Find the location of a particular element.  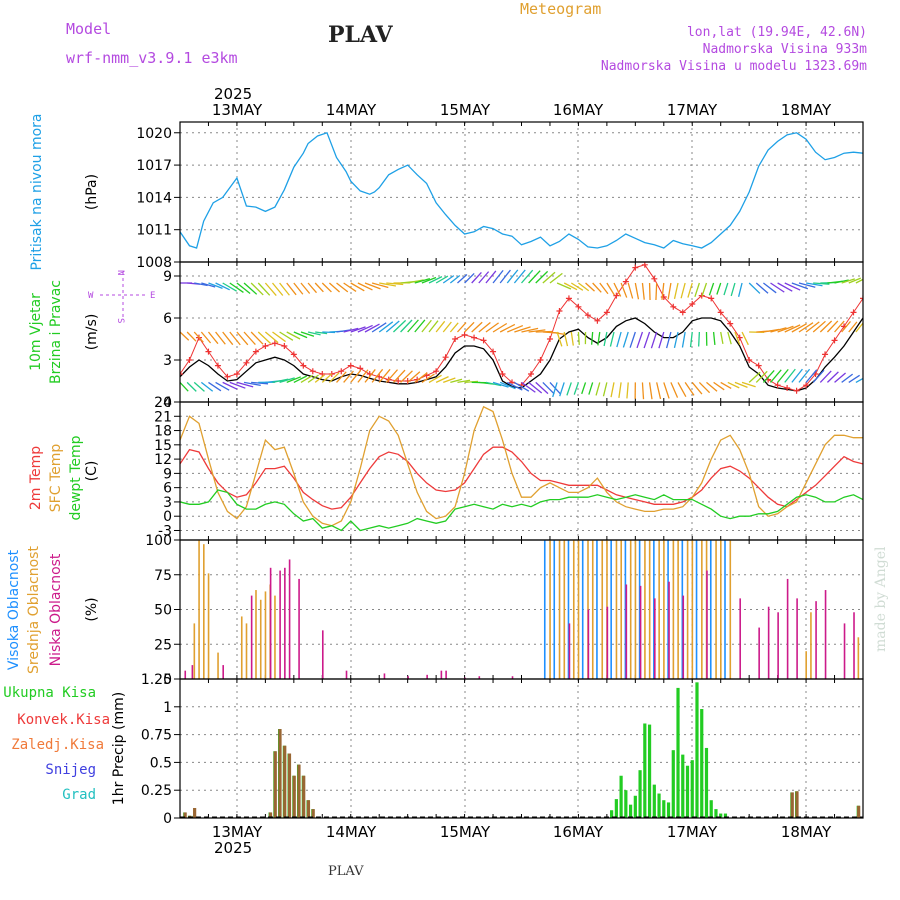

y-tick-label: 6 is located at coordinates (167, 489).